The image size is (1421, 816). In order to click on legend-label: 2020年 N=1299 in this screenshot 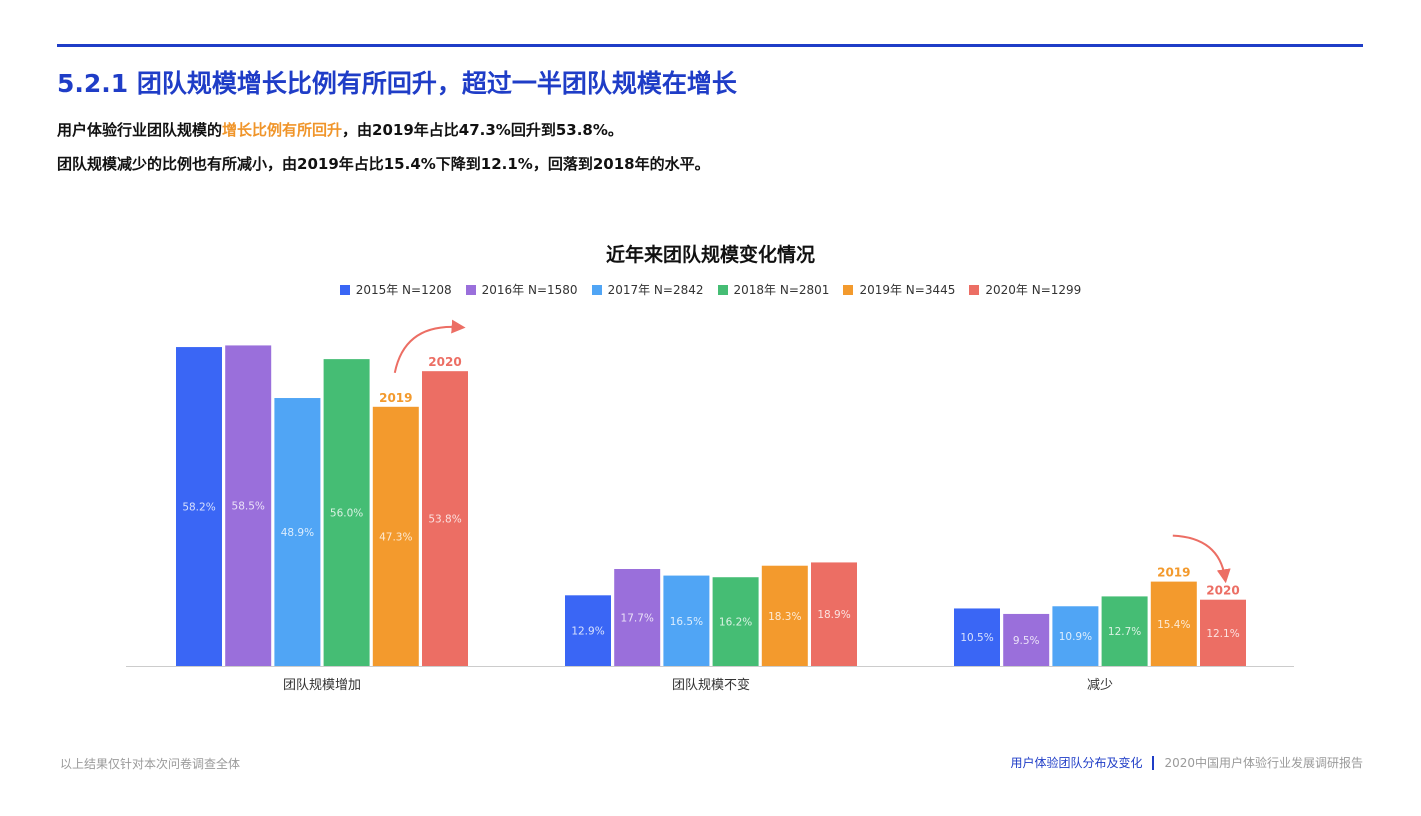, I will do `click(1033, 290)`.